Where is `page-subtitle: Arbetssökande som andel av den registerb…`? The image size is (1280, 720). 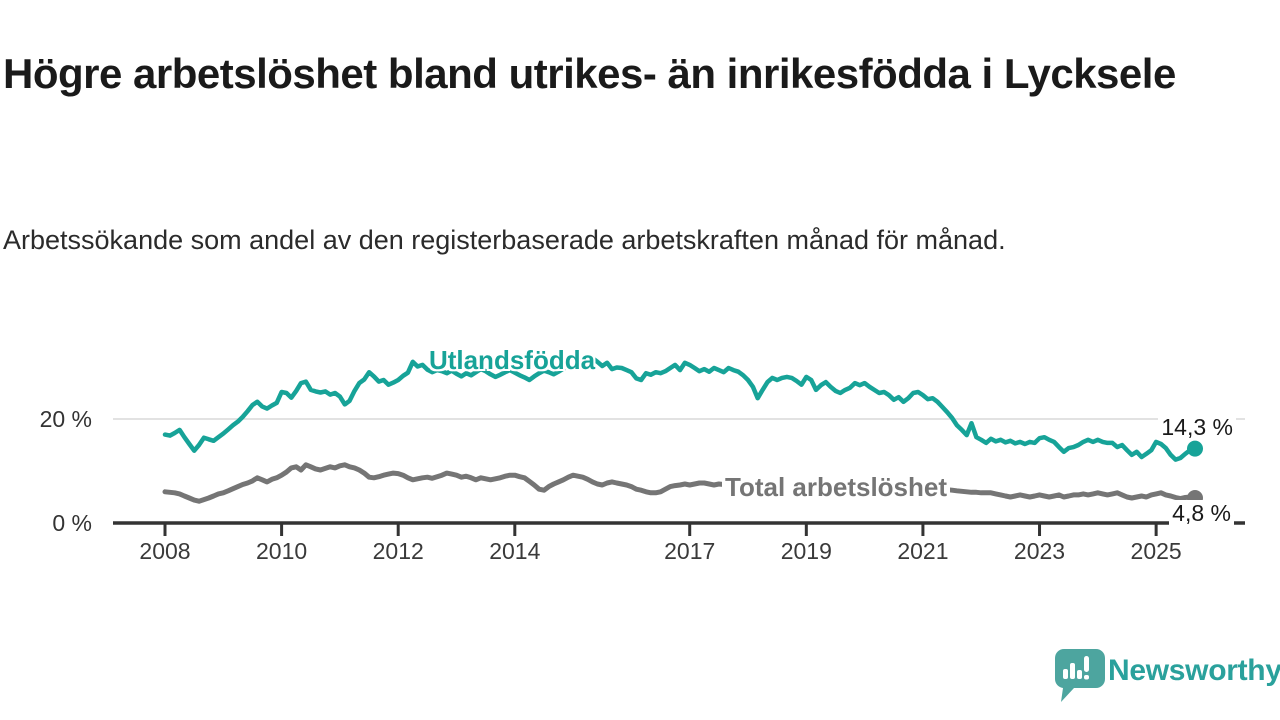
page-subtitle: Arbetssökande som andel av den registerb… is located at coordinates (504, 240).